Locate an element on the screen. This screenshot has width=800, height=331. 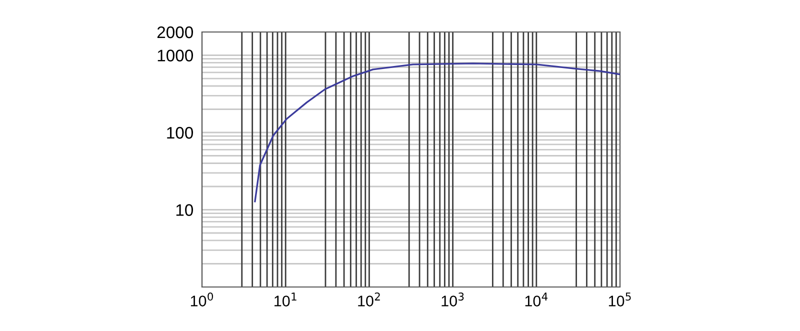
x-tick-label: 10$^{3}$ is located at coordinates (453, 299).